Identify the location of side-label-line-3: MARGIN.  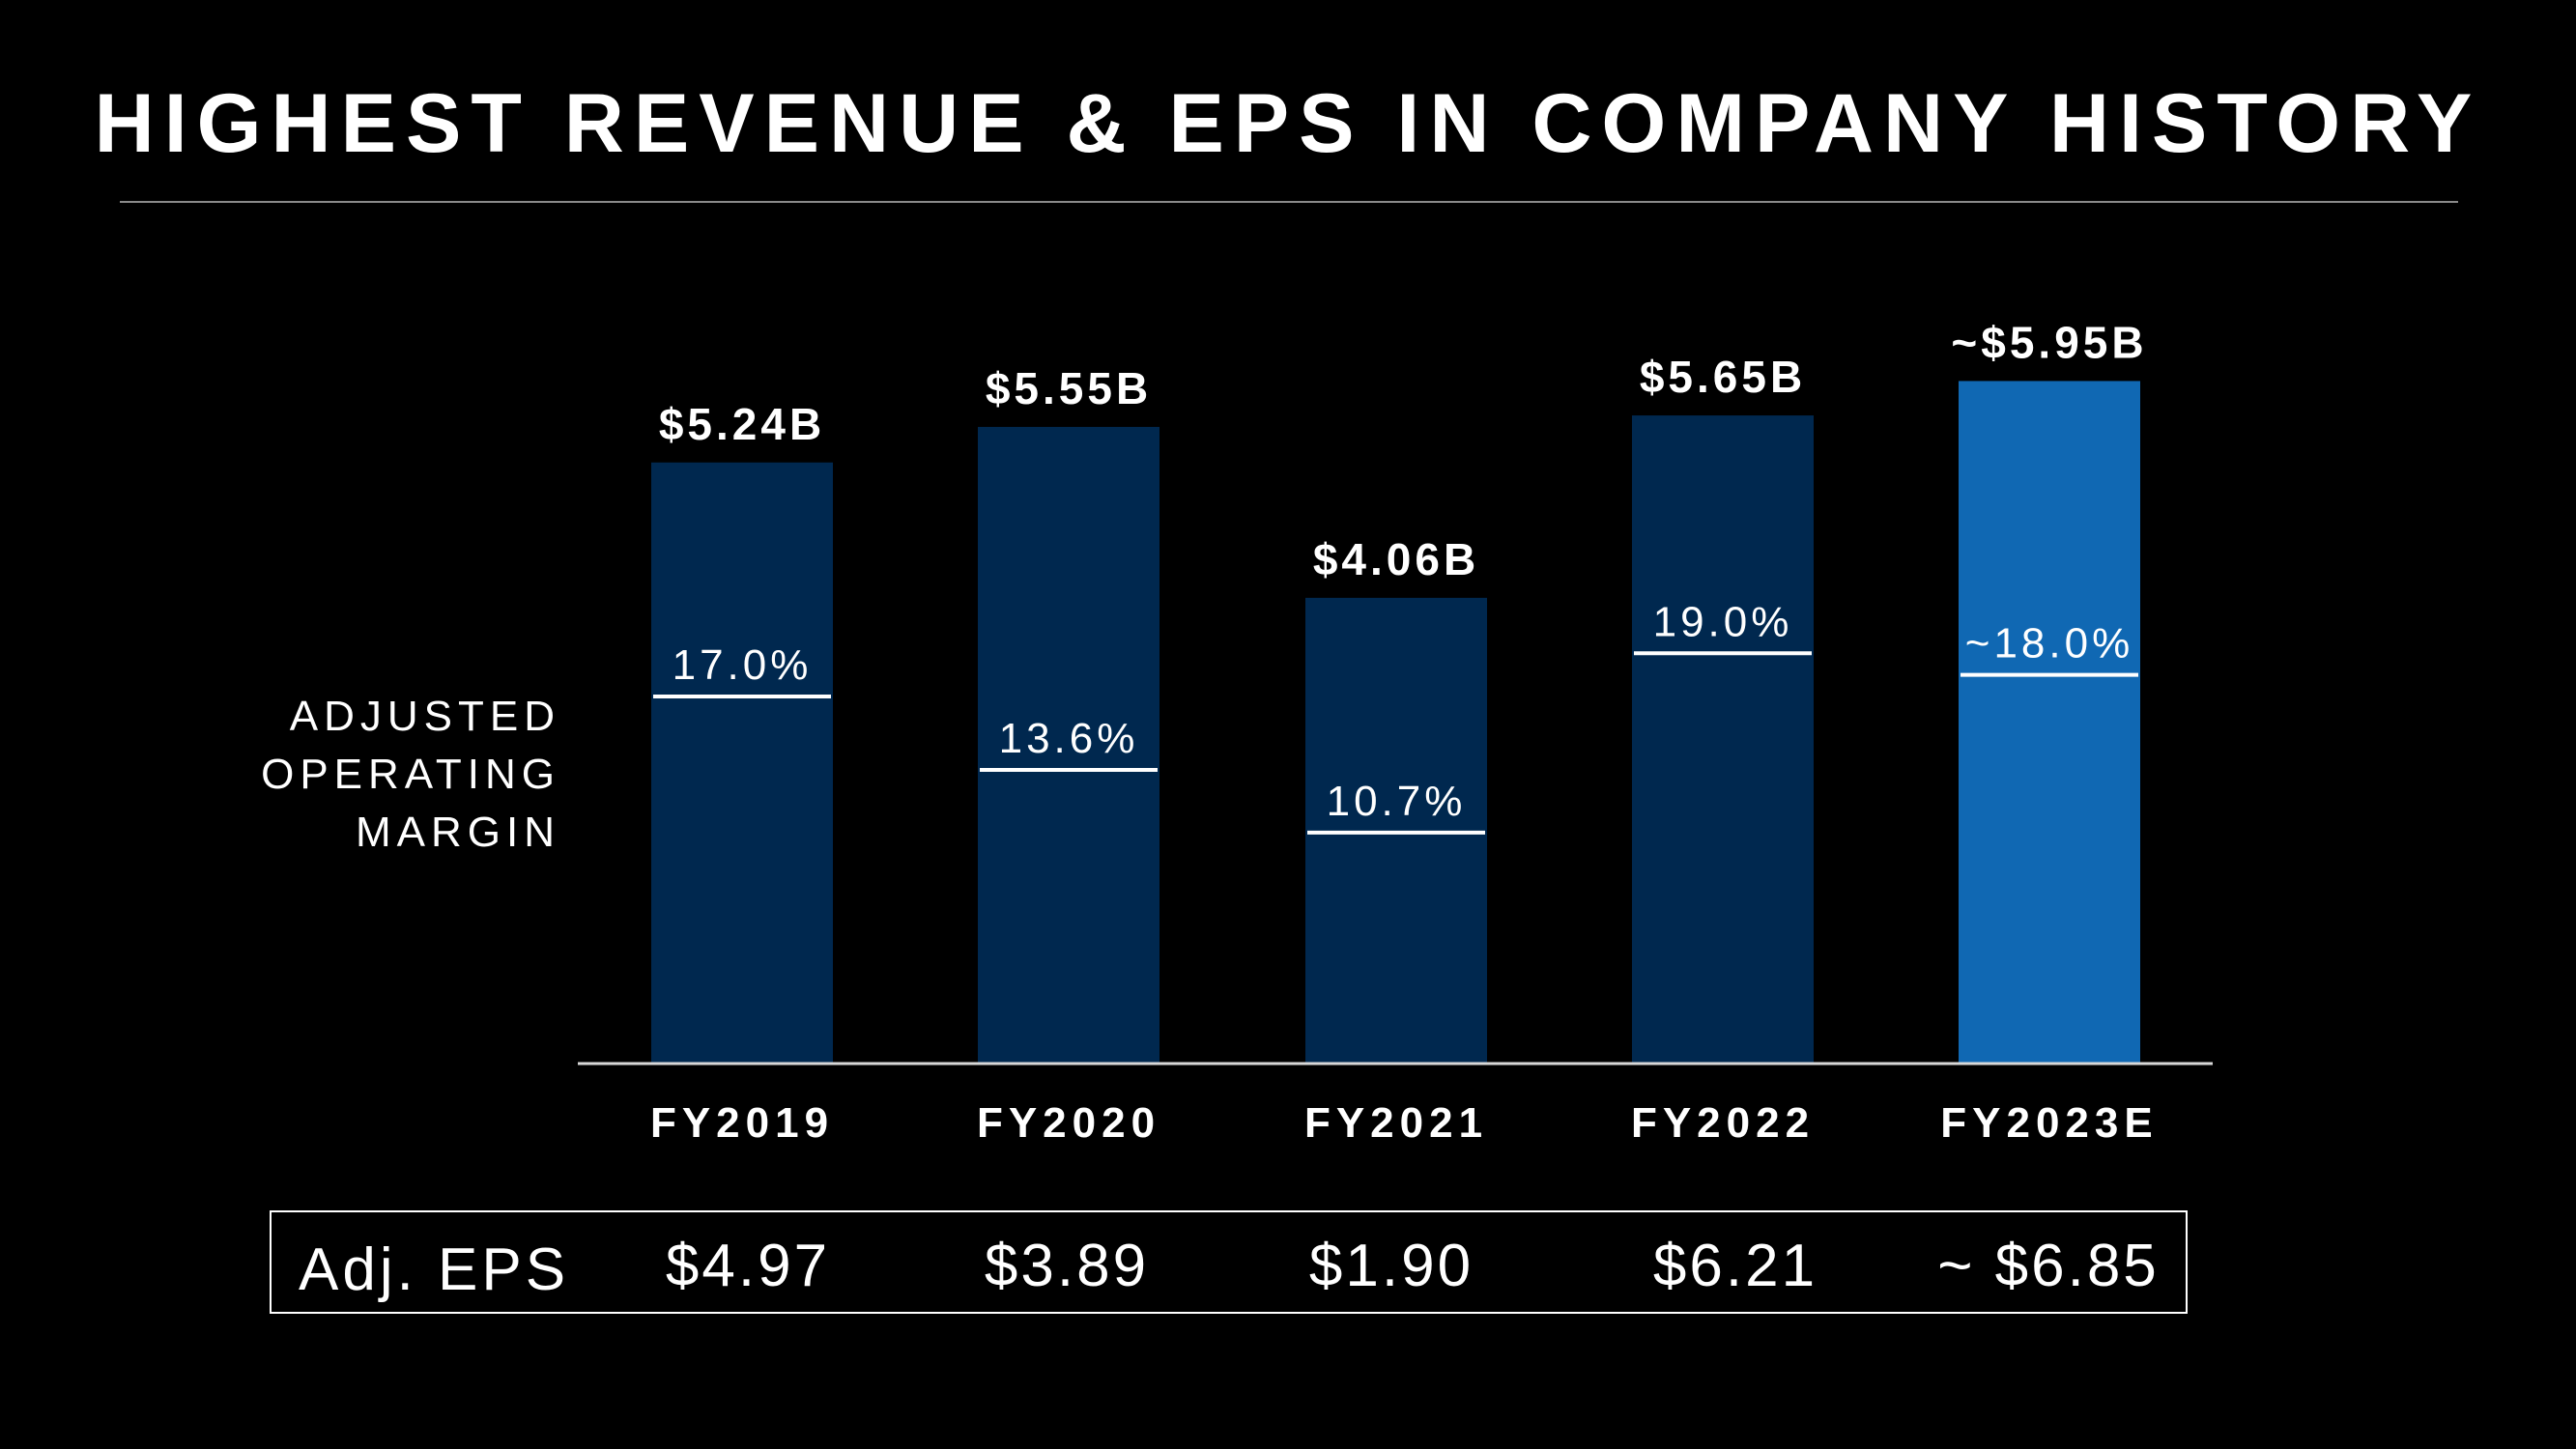
(458, 832).